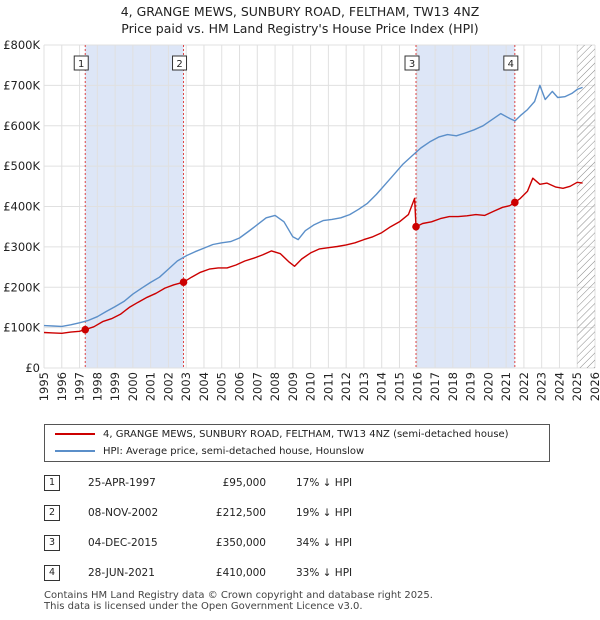 The image size is (600, 620). What do you see at coordinates (324, 573) in the screenshot?
I see `sale-hpi-diff: 33% ↓ HPI` at bounding box center [324, 573].